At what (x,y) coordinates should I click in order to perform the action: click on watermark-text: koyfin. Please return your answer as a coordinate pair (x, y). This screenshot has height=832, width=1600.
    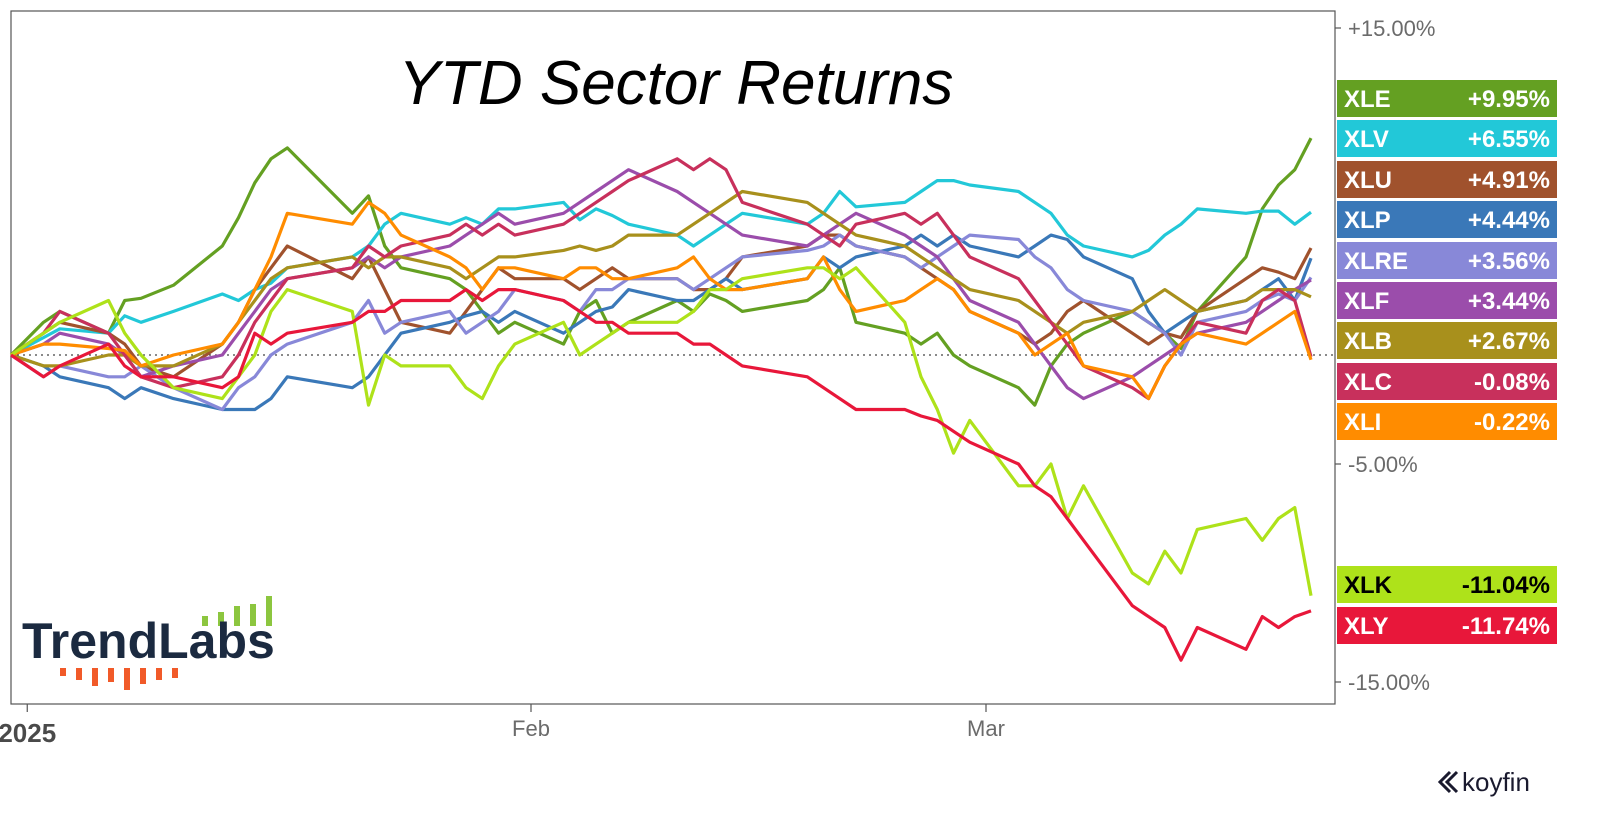
    Looking at the image, I should click on (1496, 782).